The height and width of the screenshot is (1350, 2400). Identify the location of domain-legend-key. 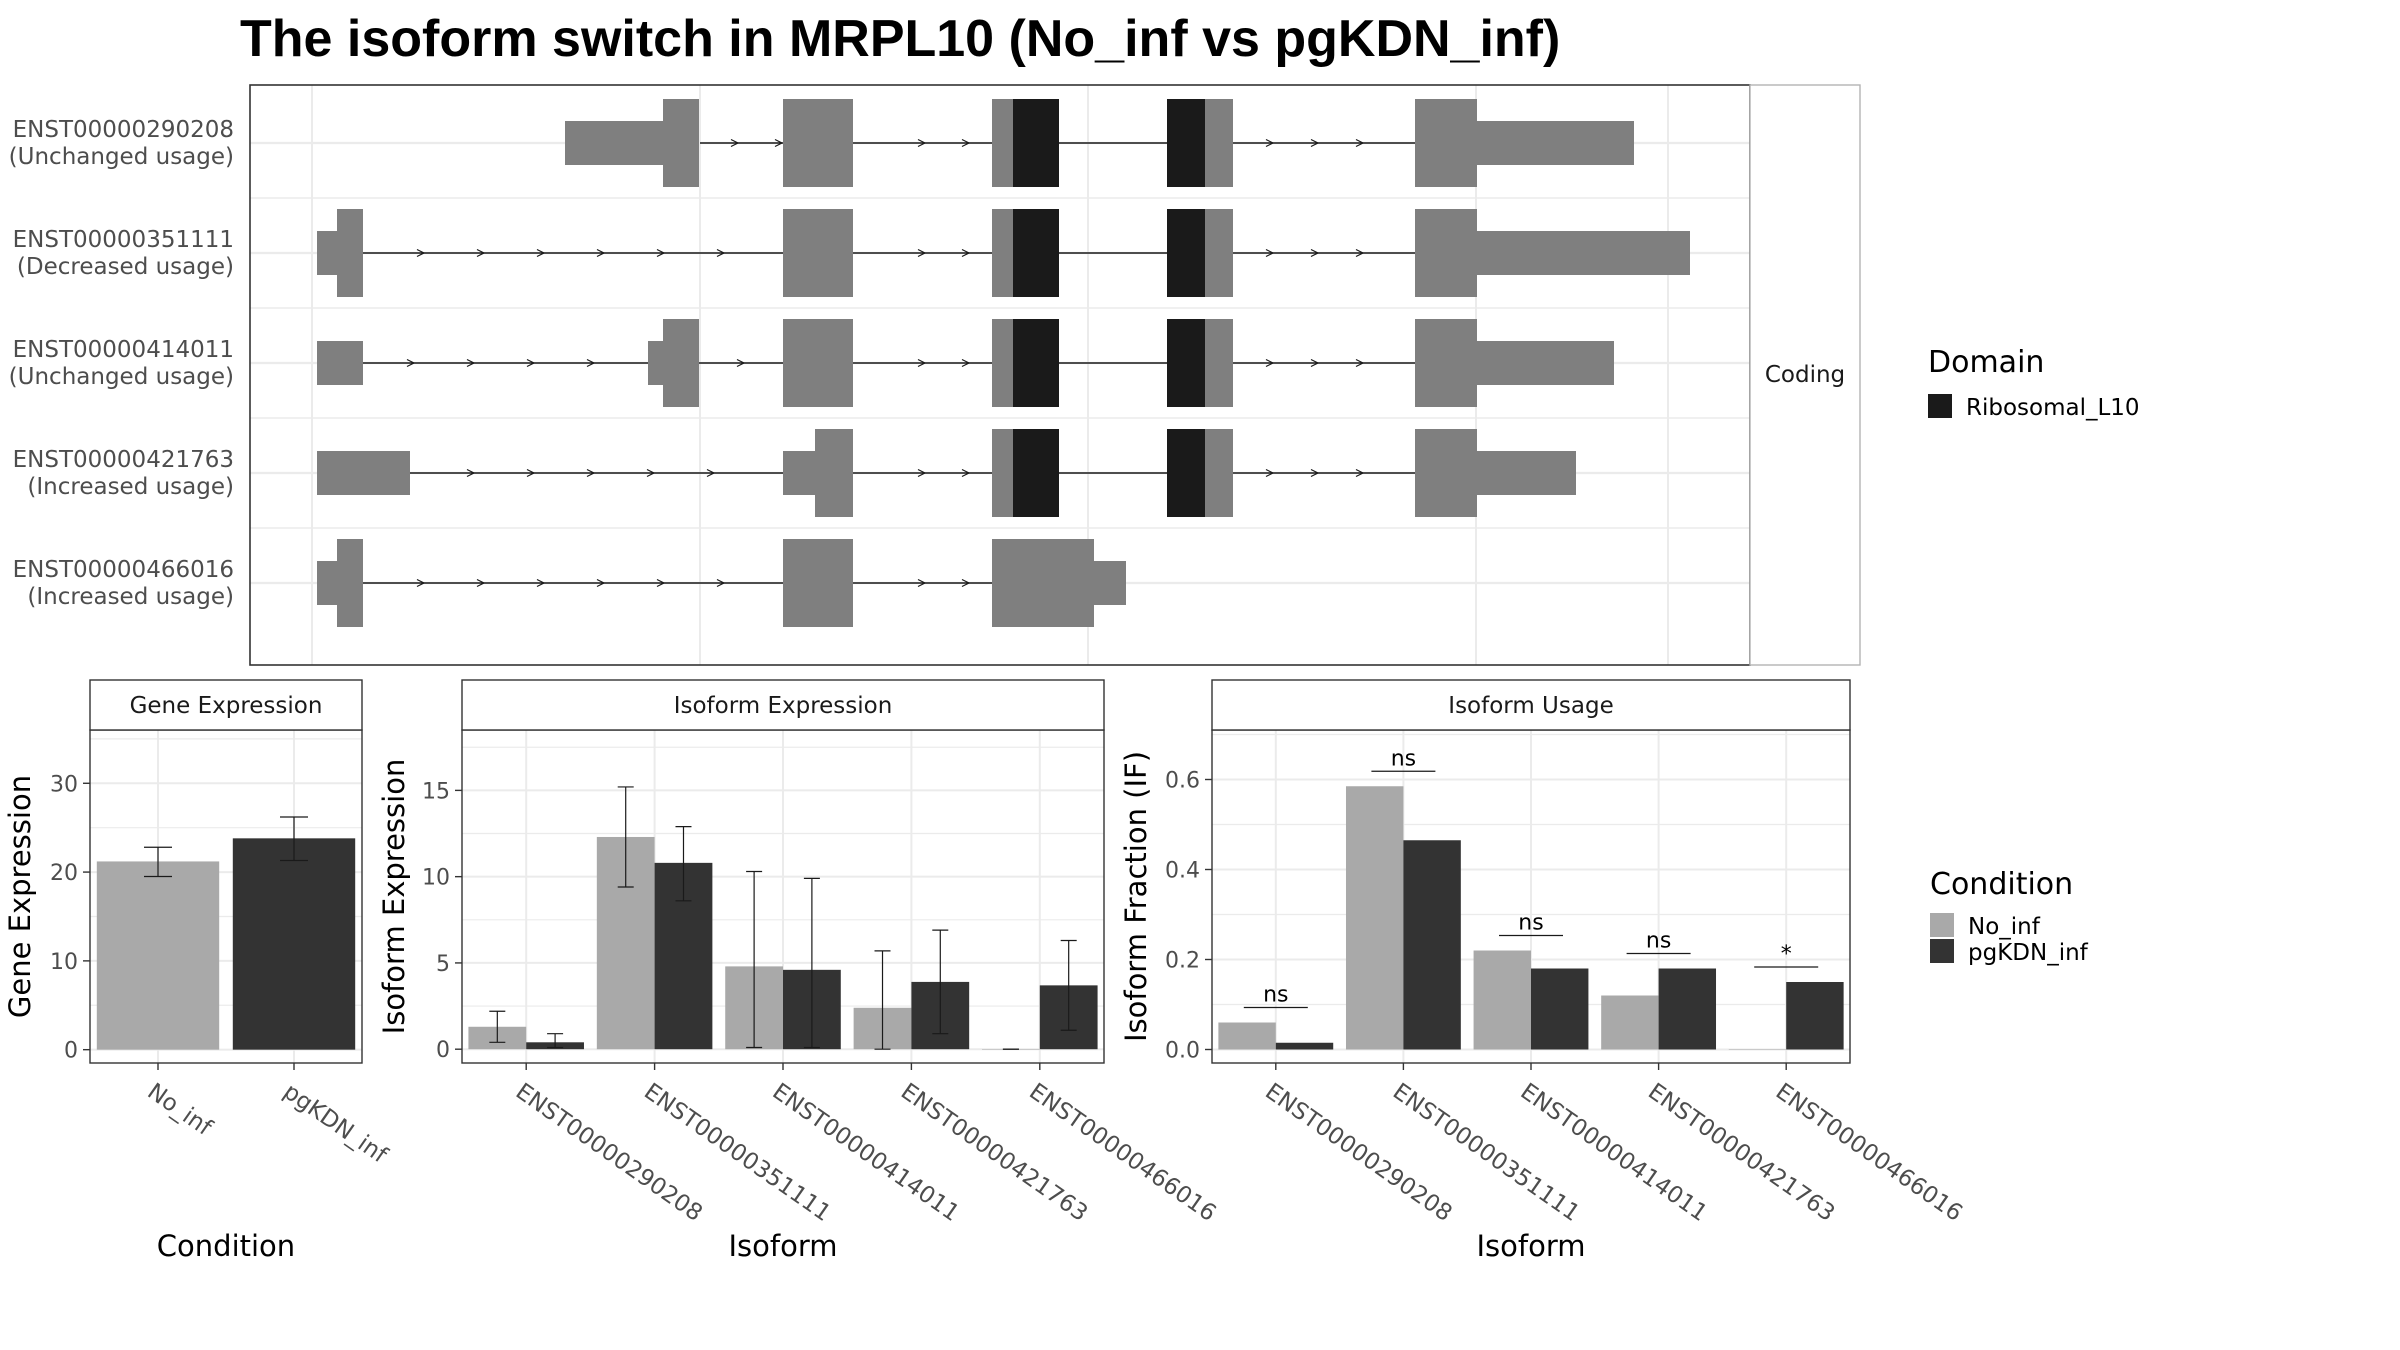
(1940, 406).